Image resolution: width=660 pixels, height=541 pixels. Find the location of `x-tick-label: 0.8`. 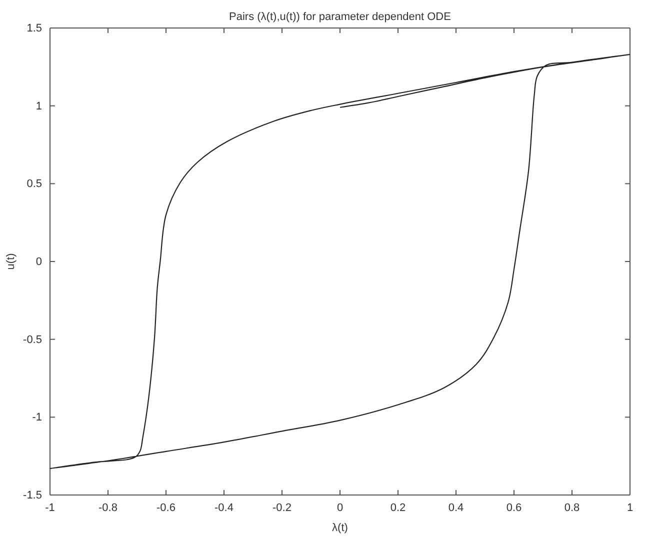

x-tick-label: 0.8 is located at coordinates (572, 508).